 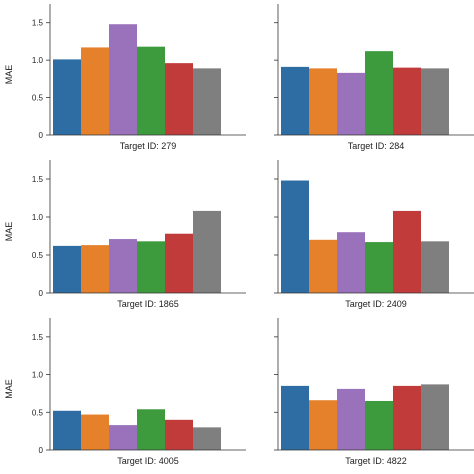 I want to click on x-axis-label: Target ID: 1865, so click(x=148, y=304).